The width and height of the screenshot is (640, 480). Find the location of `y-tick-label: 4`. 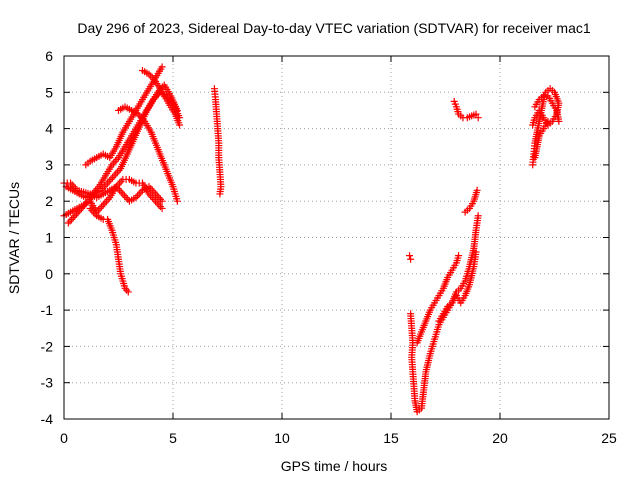

y-tick-label: 4 is located at coordinates (49, 129).